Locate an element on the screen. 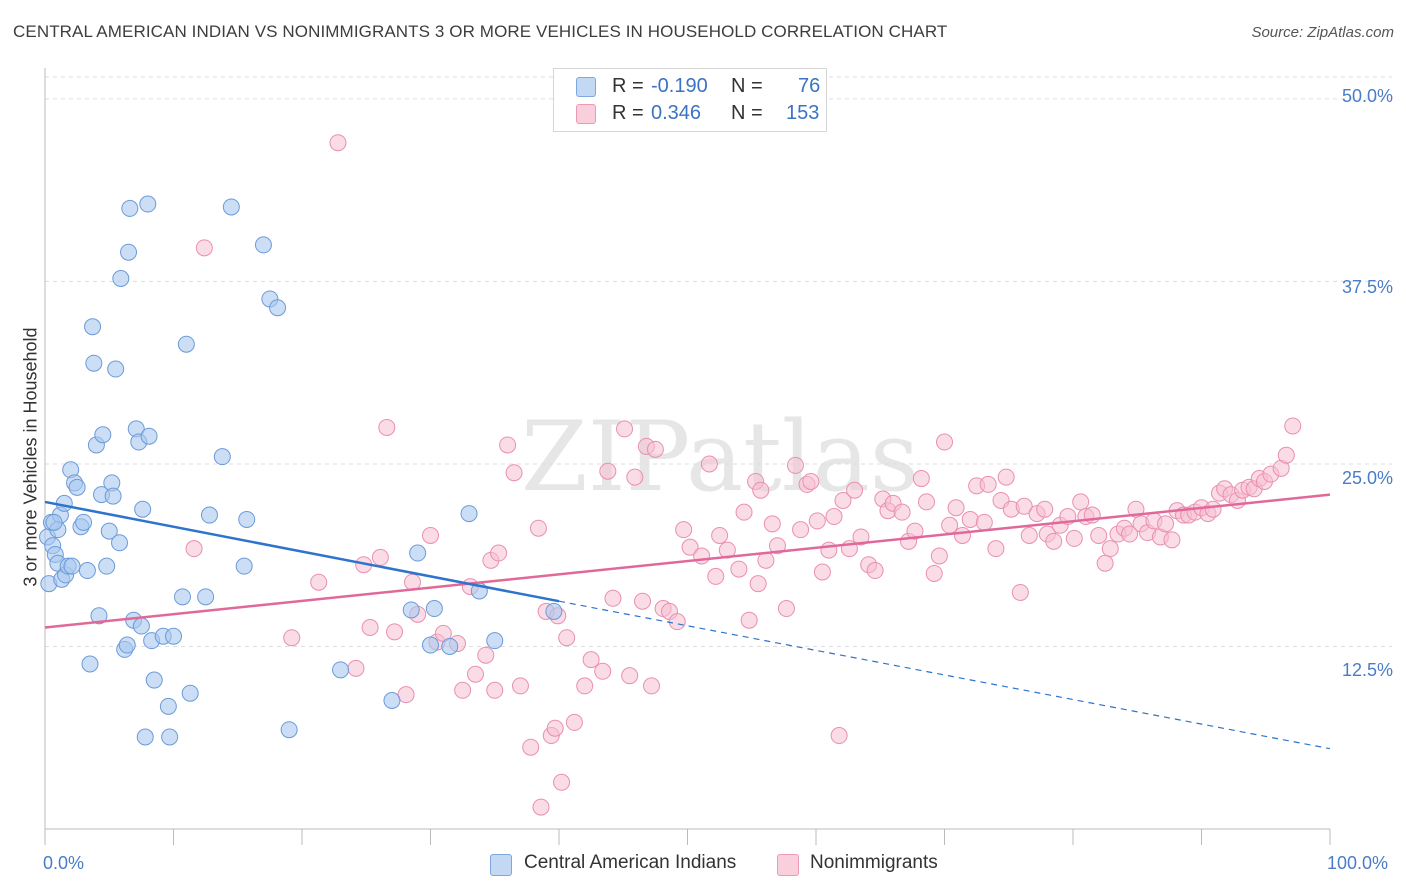  legend-label-blue: Central American Indians is located at coordinates (630, 862).